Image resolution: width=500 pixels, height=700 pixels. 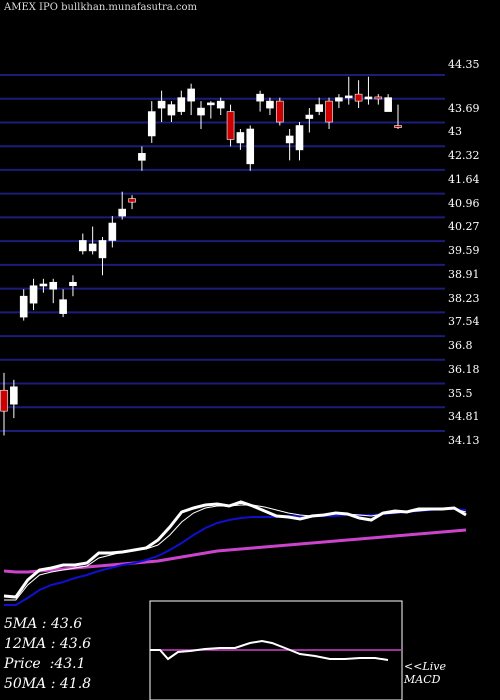 I want to click on y-tick-label: 36.18, so click(x=464, y=369).